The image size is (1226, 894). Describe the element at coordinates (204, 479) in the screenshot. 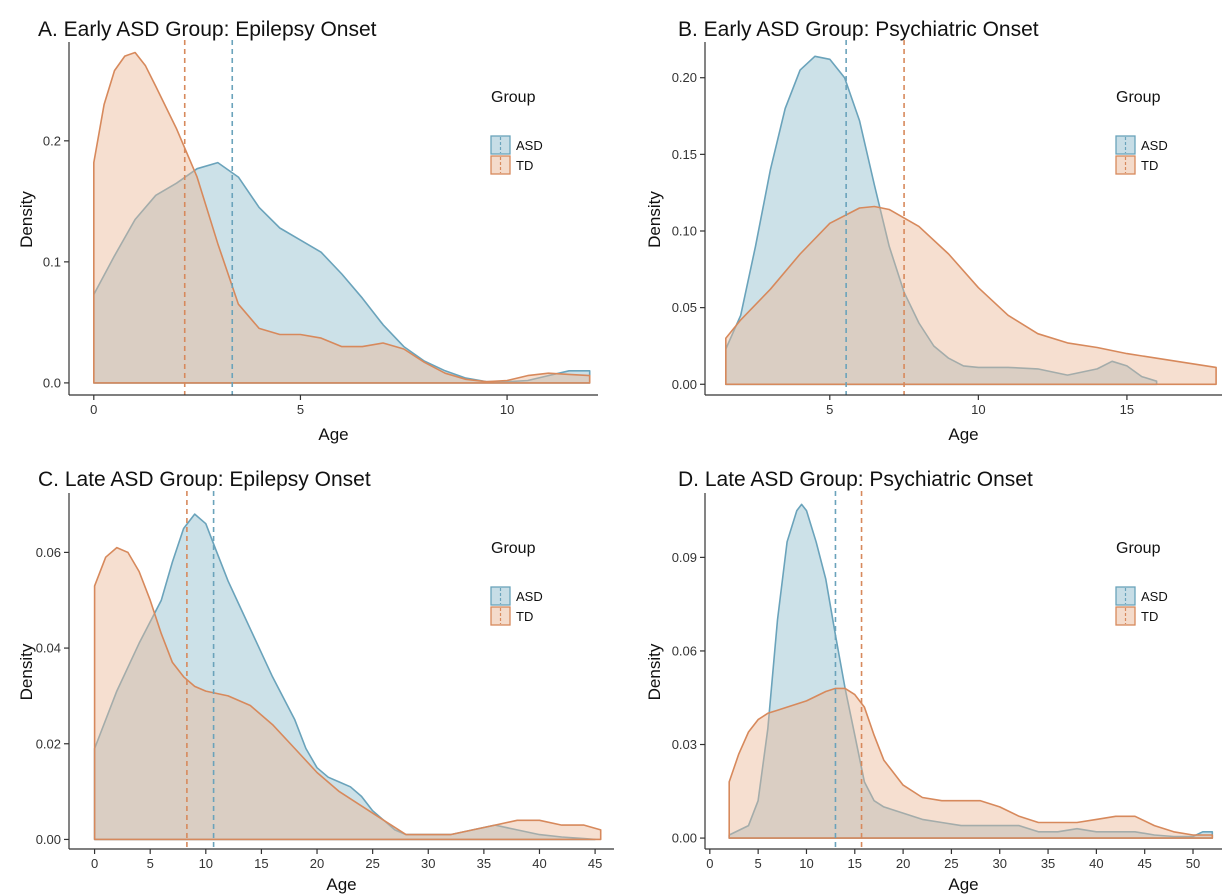

I see `panel-title: C. Late ASD Group: Epilepsy Onset` at that location.